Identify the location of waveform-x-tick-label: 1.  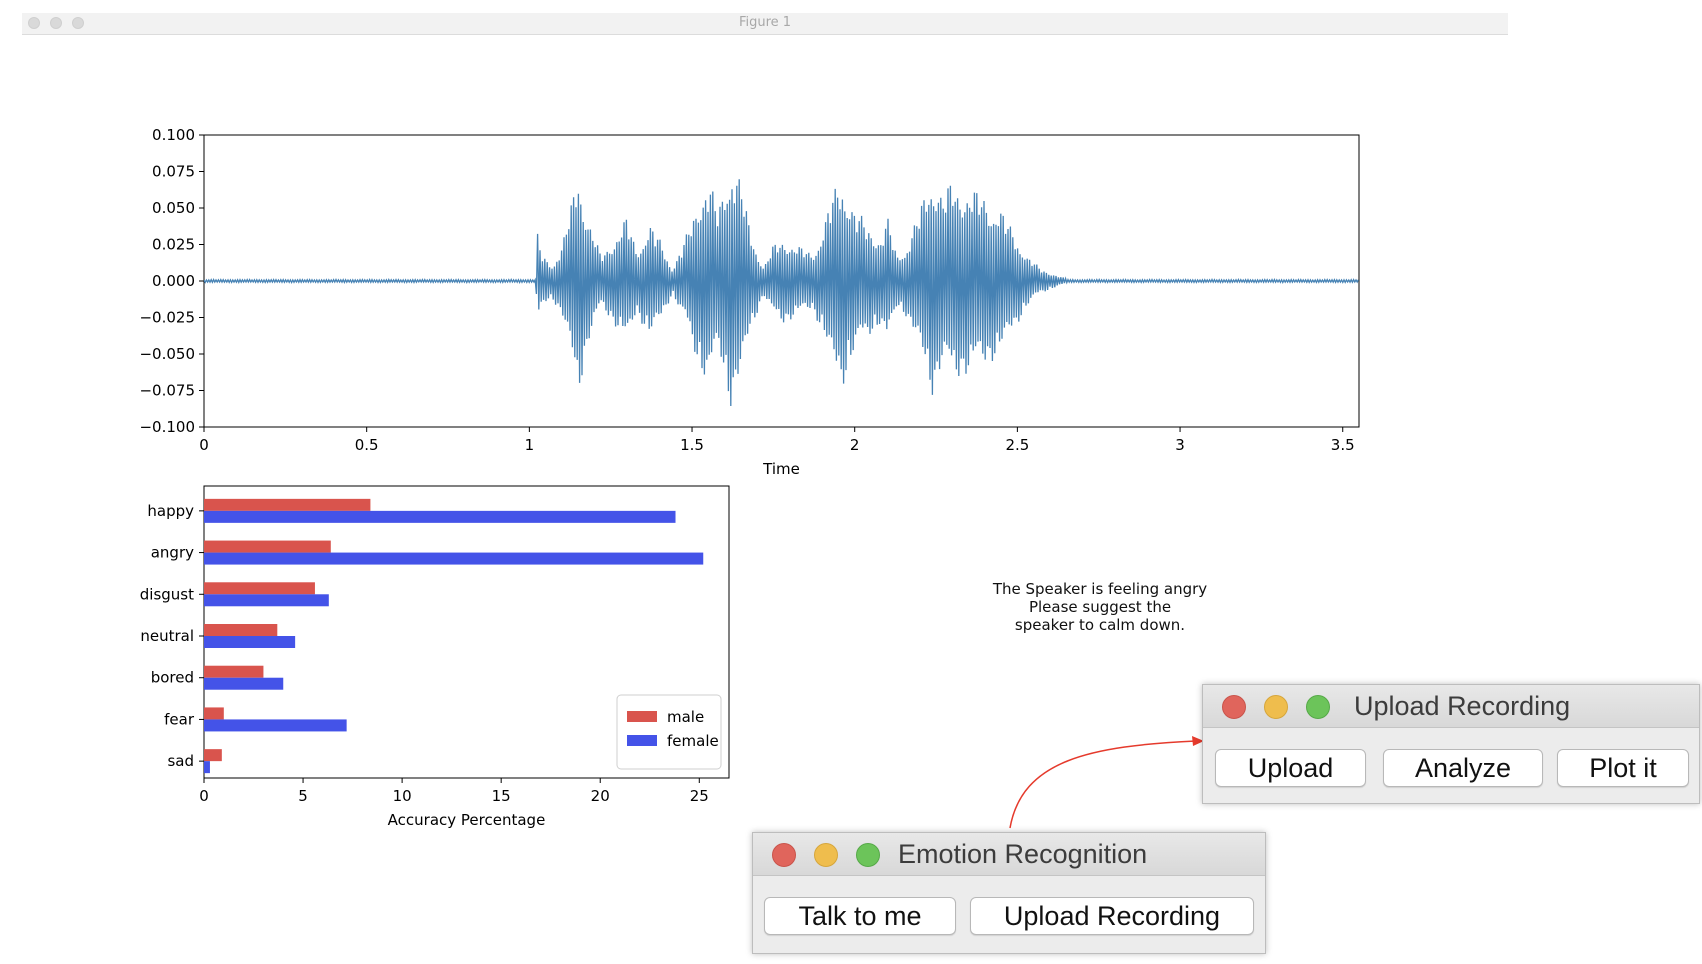
(530, 445).